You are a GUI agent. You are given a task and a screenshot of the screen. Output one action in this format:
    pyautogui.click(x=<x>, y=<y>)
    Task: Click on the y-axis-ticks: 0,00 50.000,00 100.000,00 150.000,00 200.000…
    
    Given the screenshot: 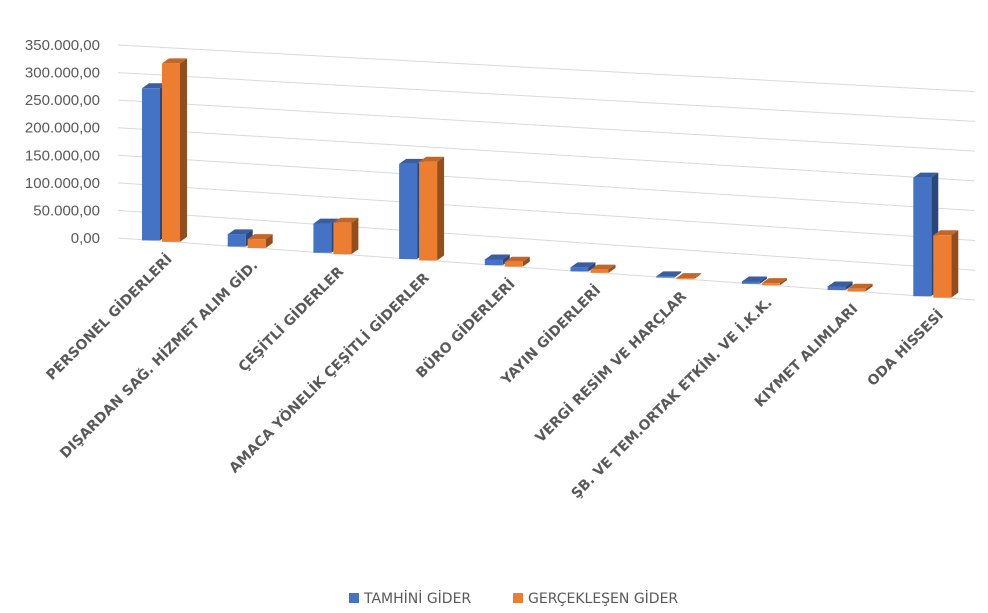 What is the action you would take?
    pyautogui.click(x=62, y=142)
    